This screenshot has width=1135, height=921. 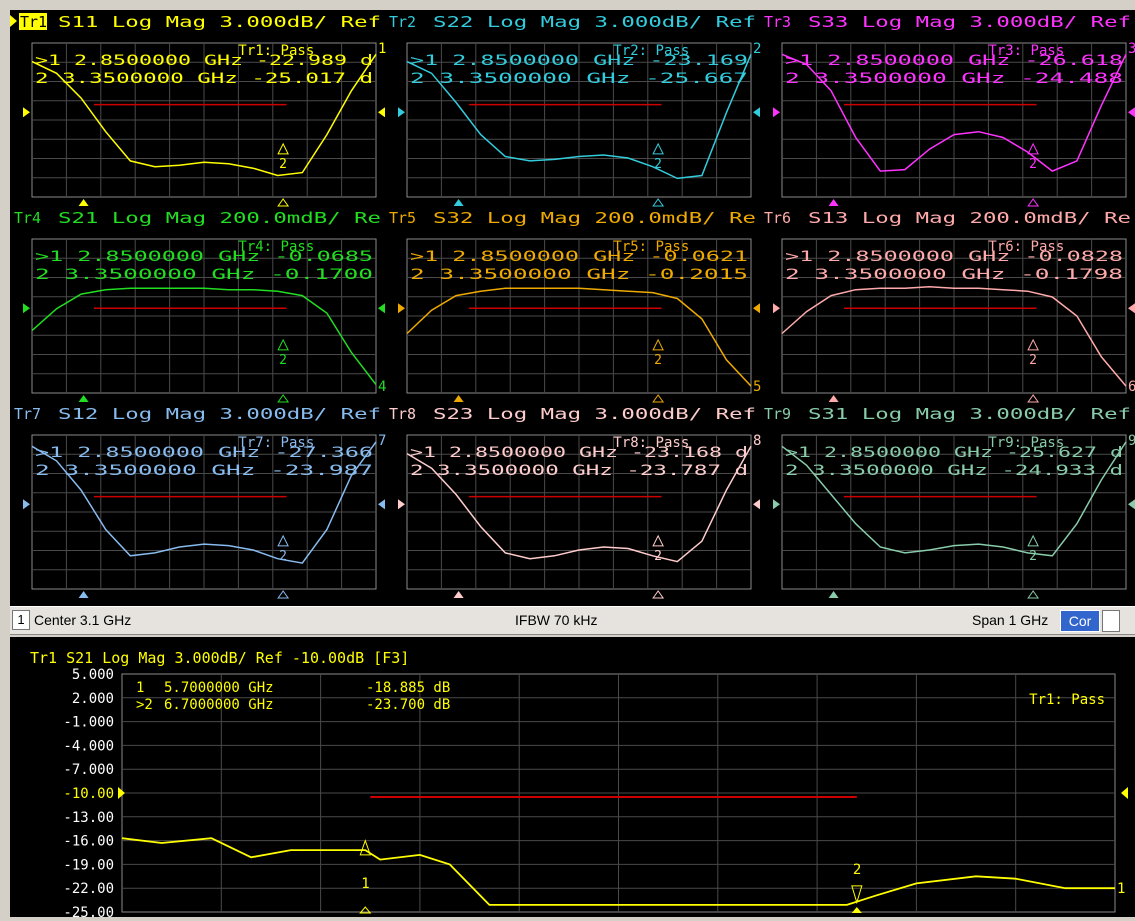 I want to click on marker-2-readout: 2 3.3500000 GHz -24.933 d, so click(x=954, y=471).